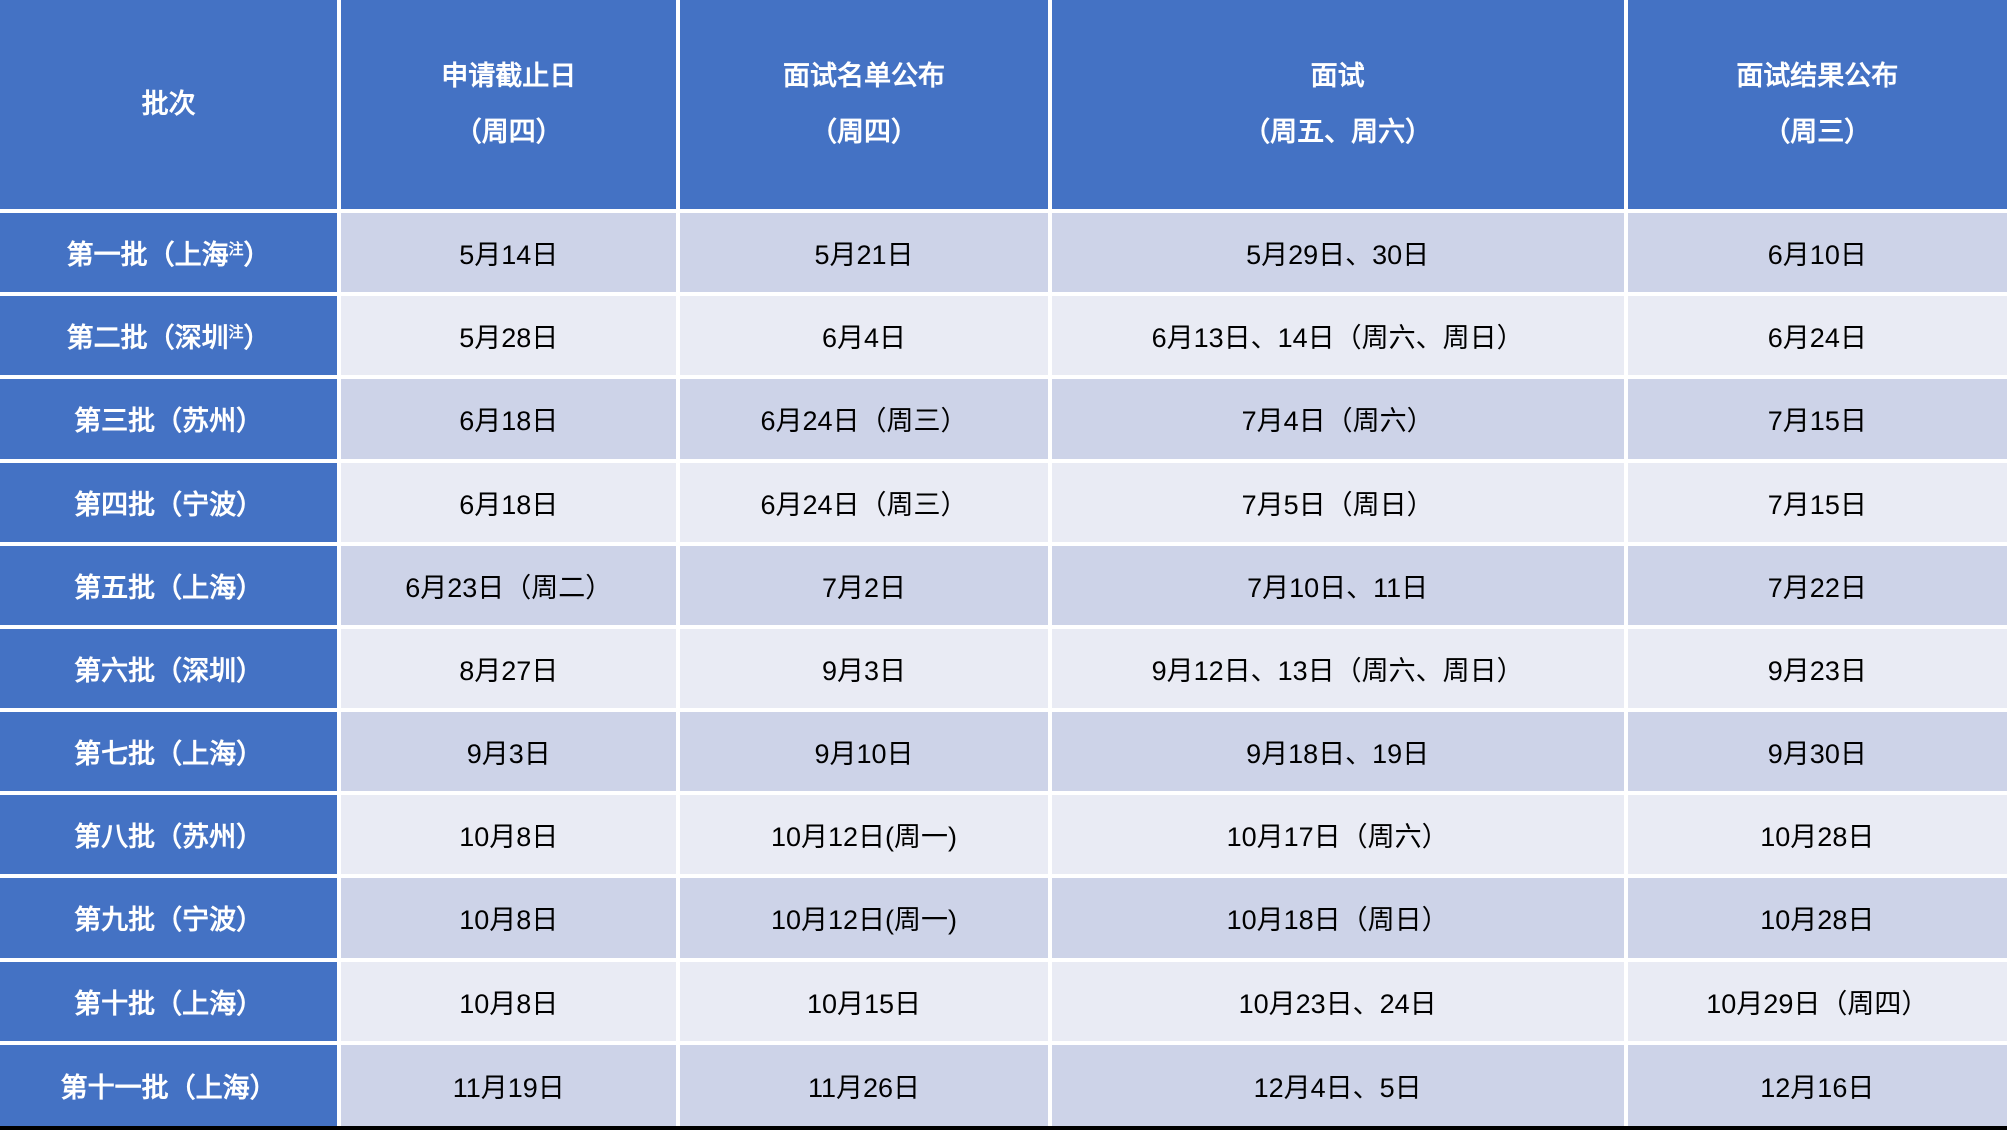  I want to click on batch-cell: 第三批（苏州）, so click(171, 419).